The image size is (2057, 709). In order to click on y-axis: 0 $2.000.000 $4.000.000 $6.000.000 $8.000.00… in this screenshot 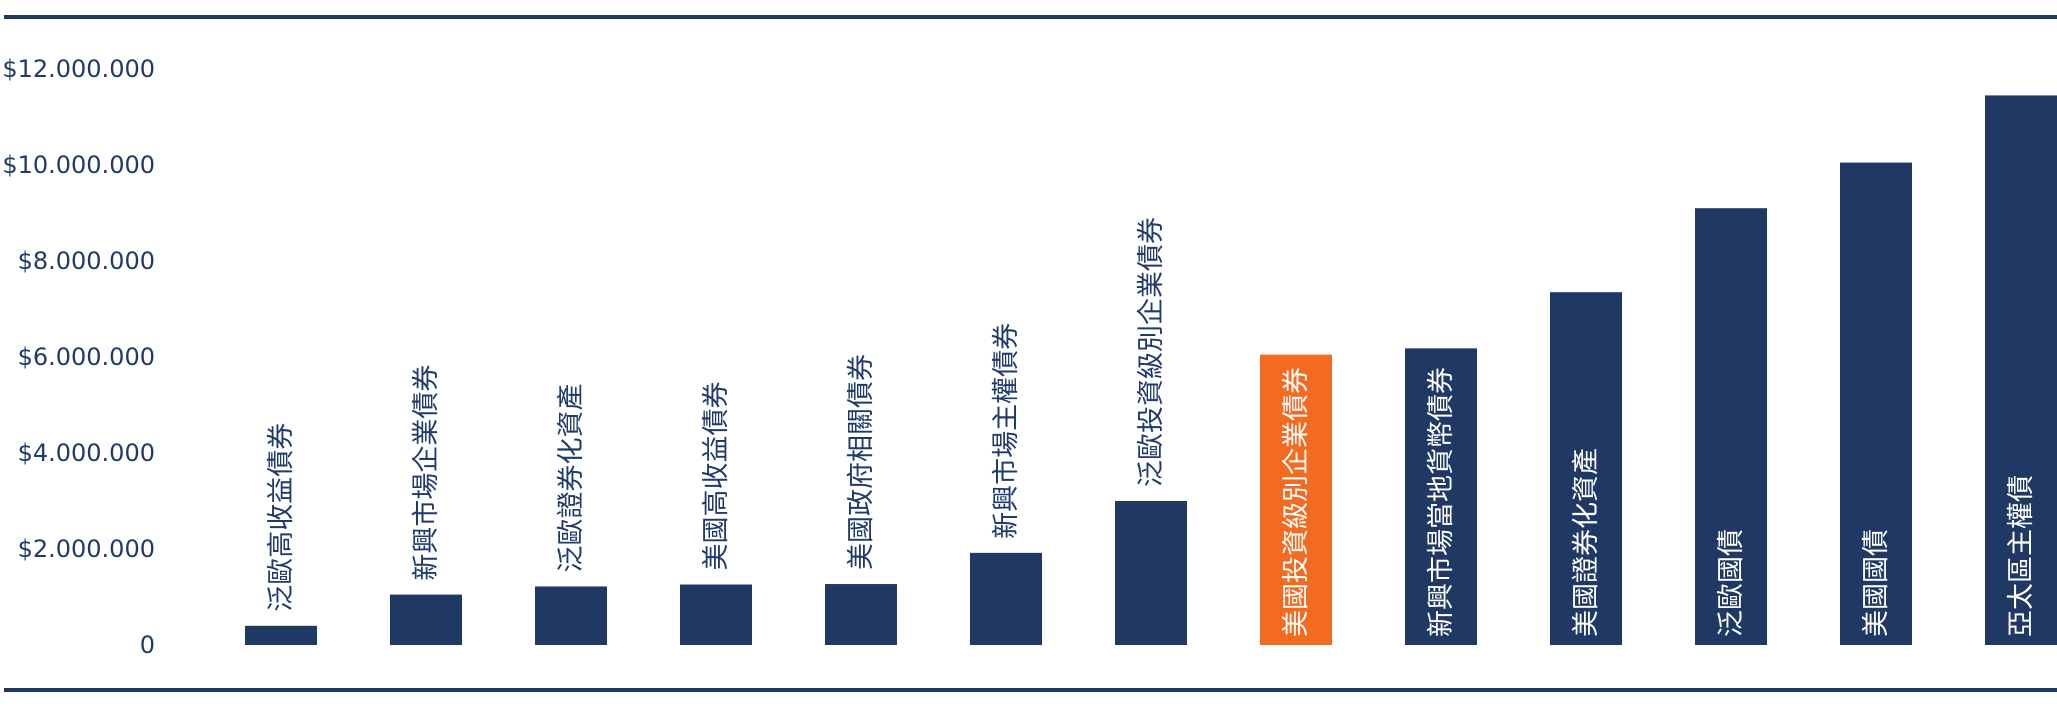, I will do `click(78, 357)`.